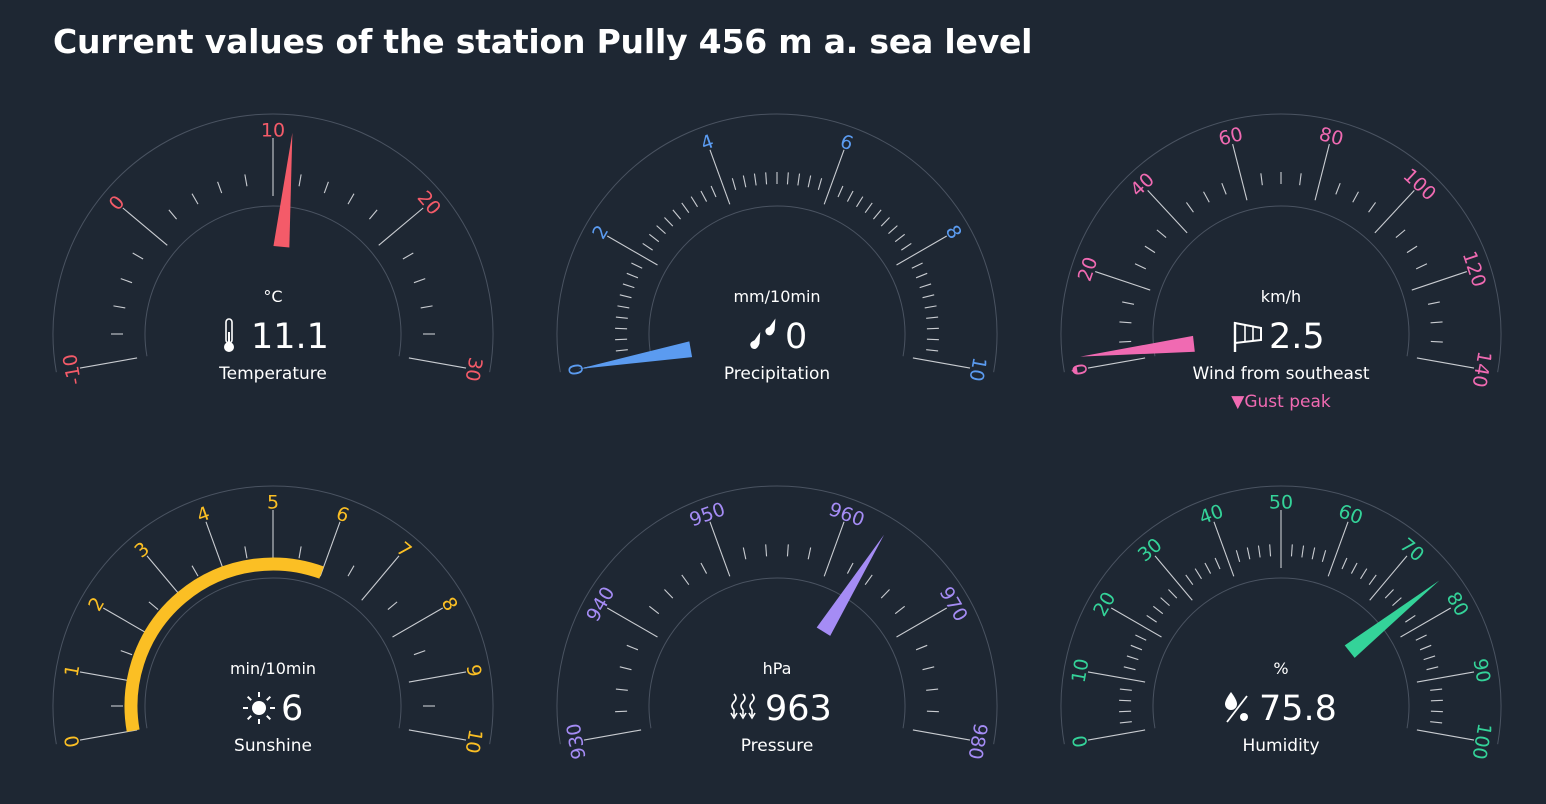  Describe the element at coordinates (73, 671) in the screenshot. I see `tick-label: 1` at that location.